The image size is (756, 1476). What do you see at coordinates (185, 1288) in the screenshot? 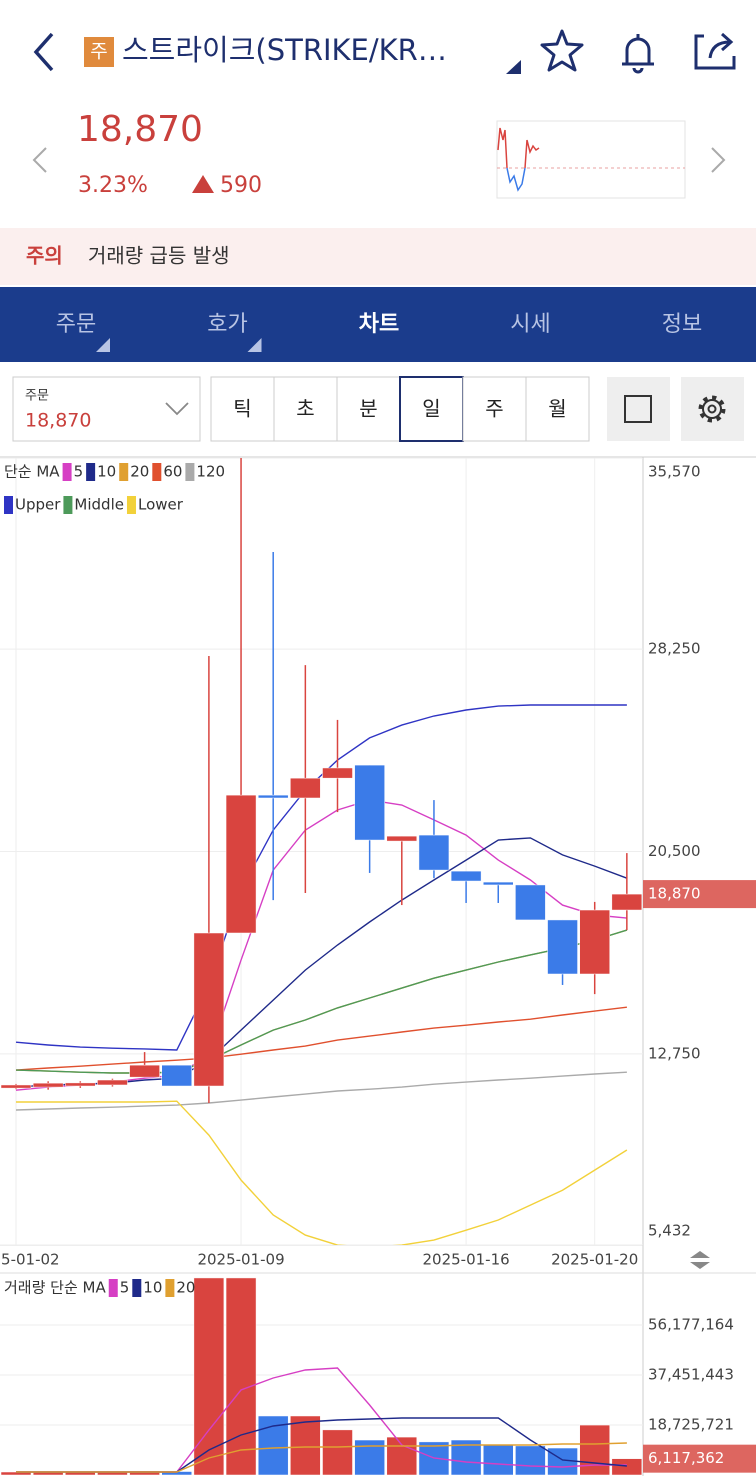
I see `legend-label: 20` at bounding box center [185, 1288].